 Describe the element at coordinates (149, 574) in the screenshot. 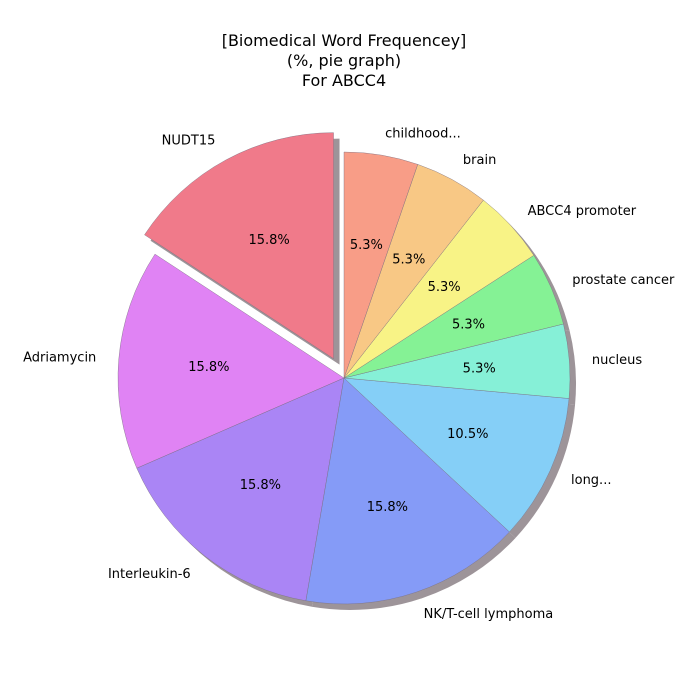

I see `slice-label-interleukin-6: Interleukin-6` at that location.